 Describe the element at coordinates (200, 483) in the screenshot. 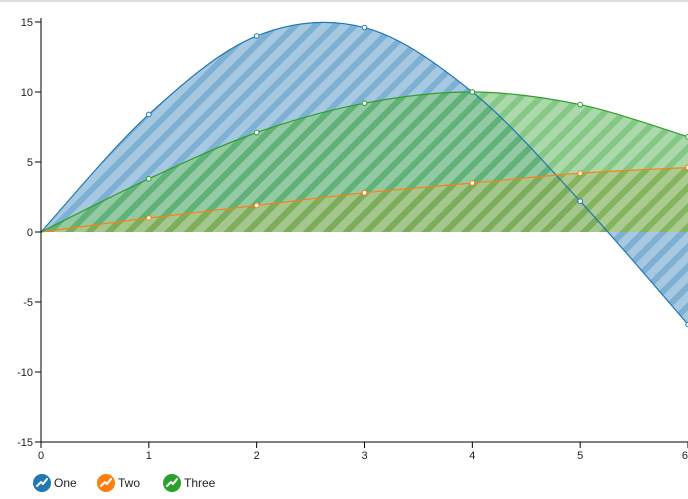

I see `legend-label-three: Three` at that location.